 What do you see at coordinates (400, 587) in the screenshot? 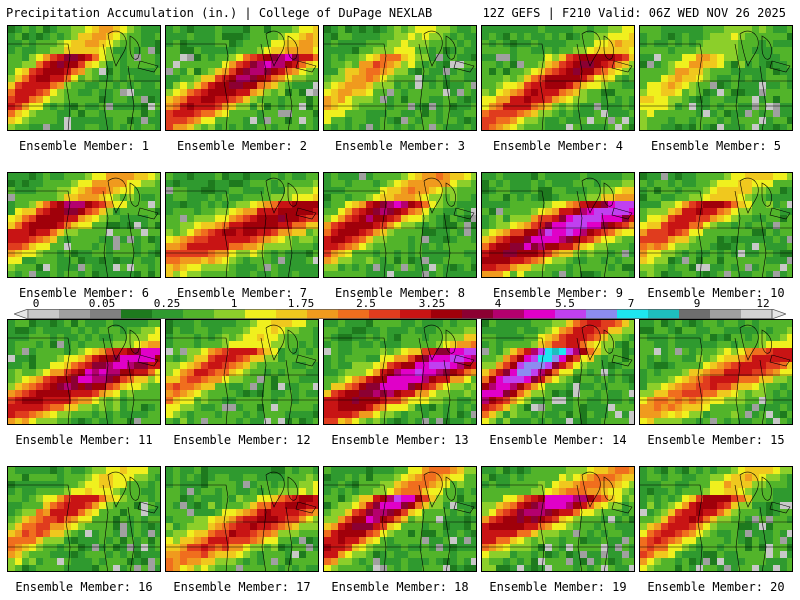
I see `ensemble-member-label: Ensemble Member: 18` at bounding box center [400, 587].